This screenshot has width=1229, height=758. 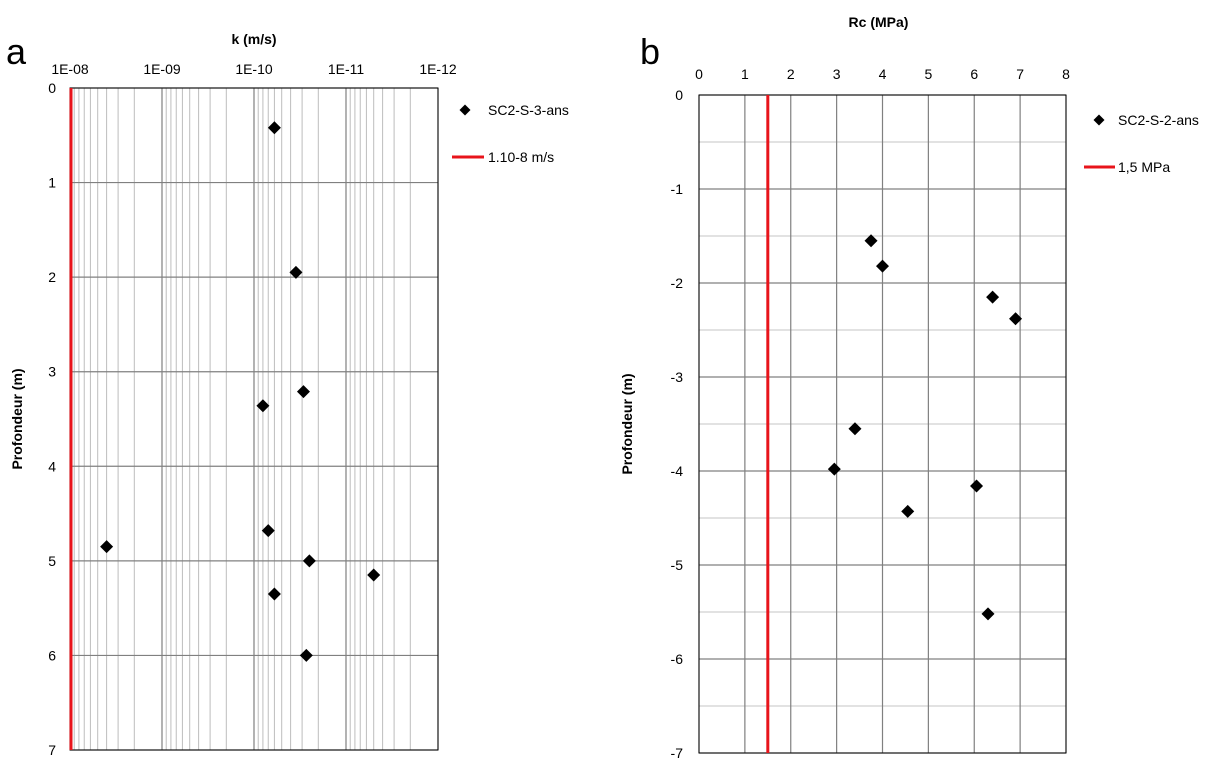 I want to click on panel-b-x-tick-label: 5, so click(x=928, y=74).